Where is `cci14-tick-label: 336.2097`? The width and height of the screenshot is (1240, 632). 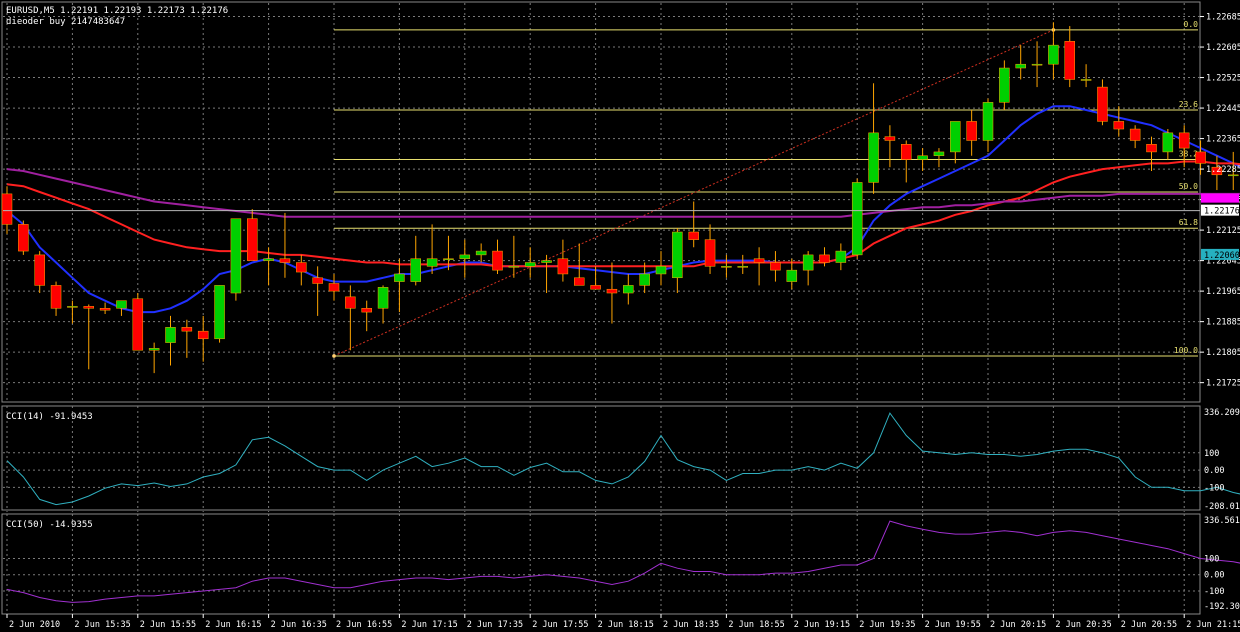
cci14-tick-label: 336.2097 is located at coordinates (1222, 413).